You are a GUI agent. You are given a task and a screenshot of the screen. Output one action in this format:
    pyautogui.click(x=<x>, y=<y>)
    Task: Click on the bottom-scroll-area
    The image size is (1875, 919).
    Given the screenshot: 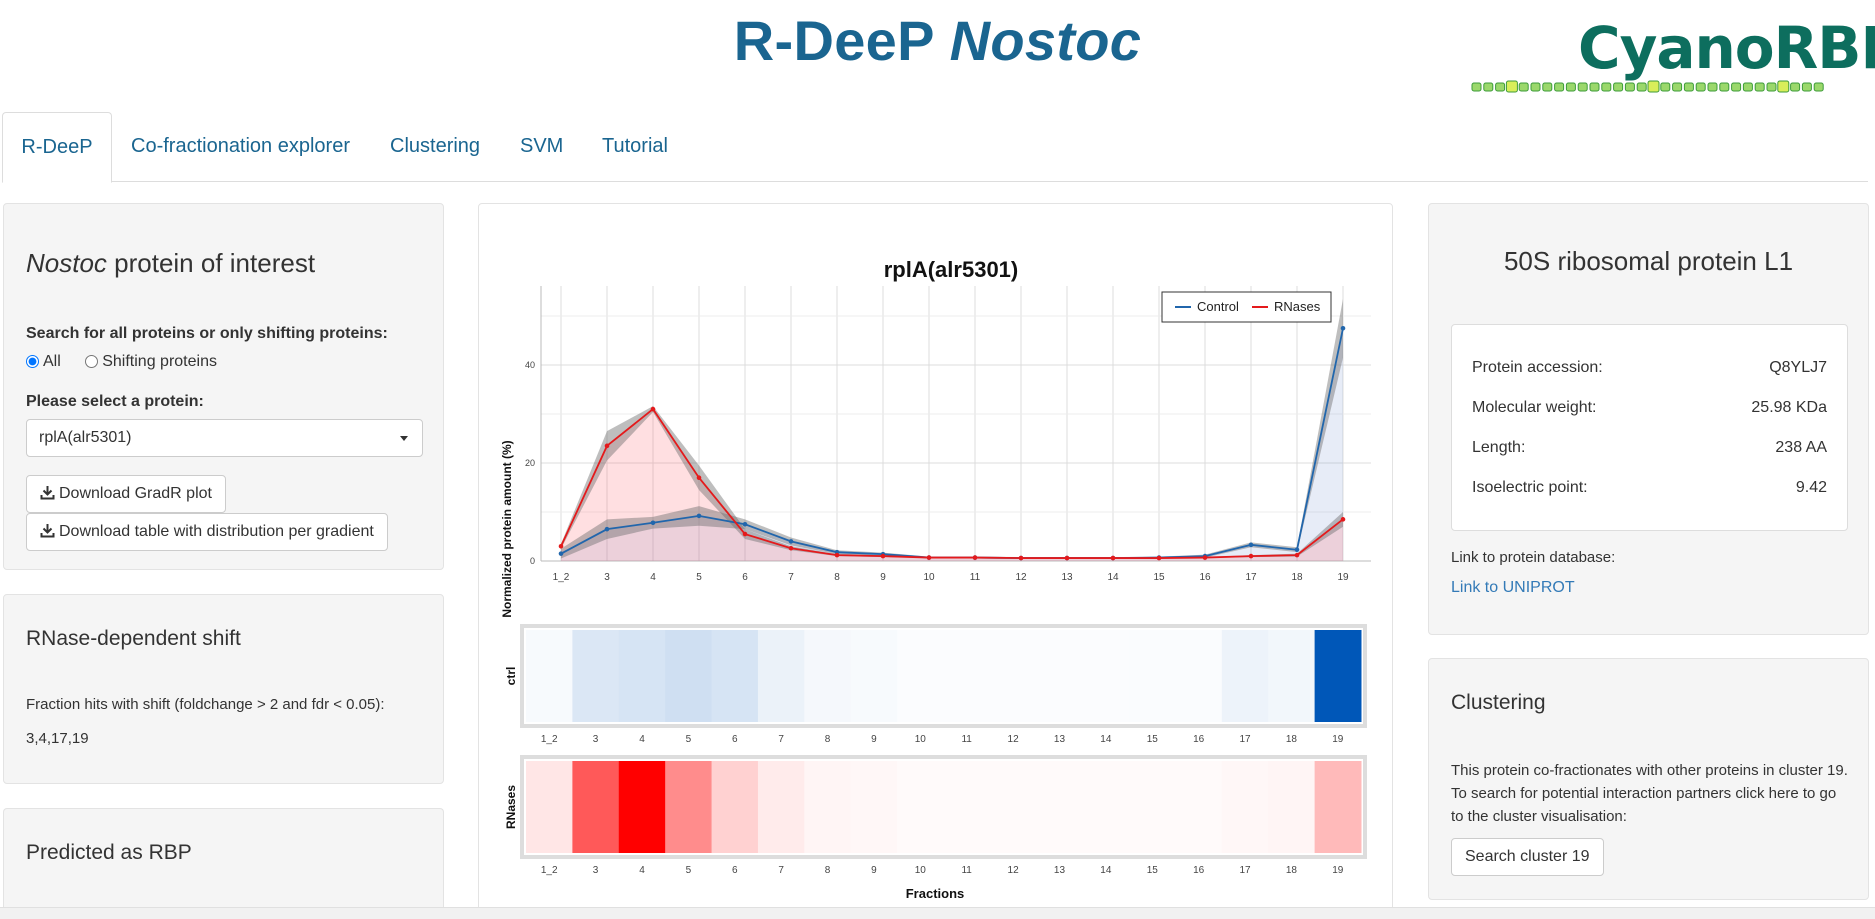 What is the action you would take?
    pyautogui.click(x=937, y=913)
    